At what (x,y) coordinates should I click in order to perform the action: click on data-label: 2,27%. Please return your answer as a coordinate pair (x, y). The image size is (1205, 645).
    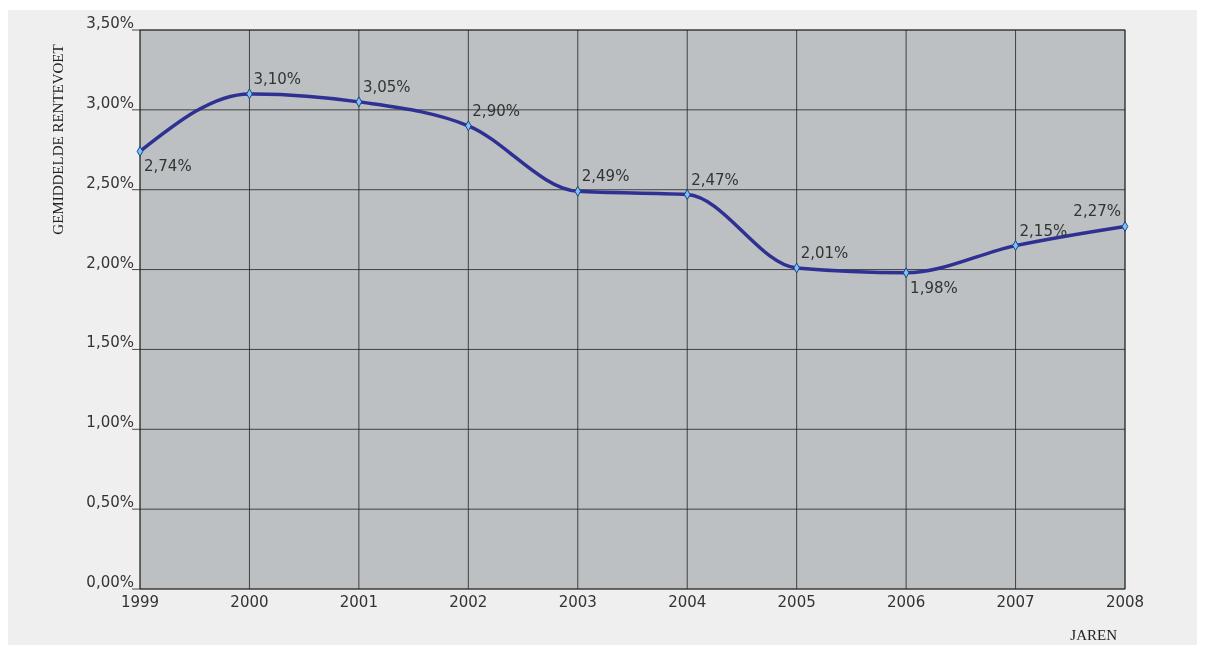
    Looking at the image, I should click on (1097, 211).